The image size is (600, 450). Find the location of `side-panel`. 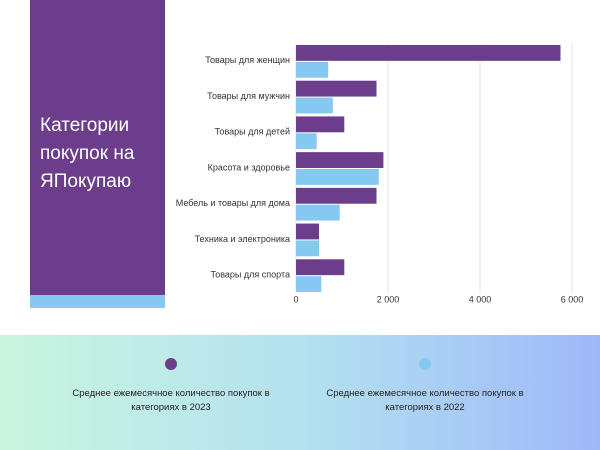

side-panel is located at coordinates (97, 147).